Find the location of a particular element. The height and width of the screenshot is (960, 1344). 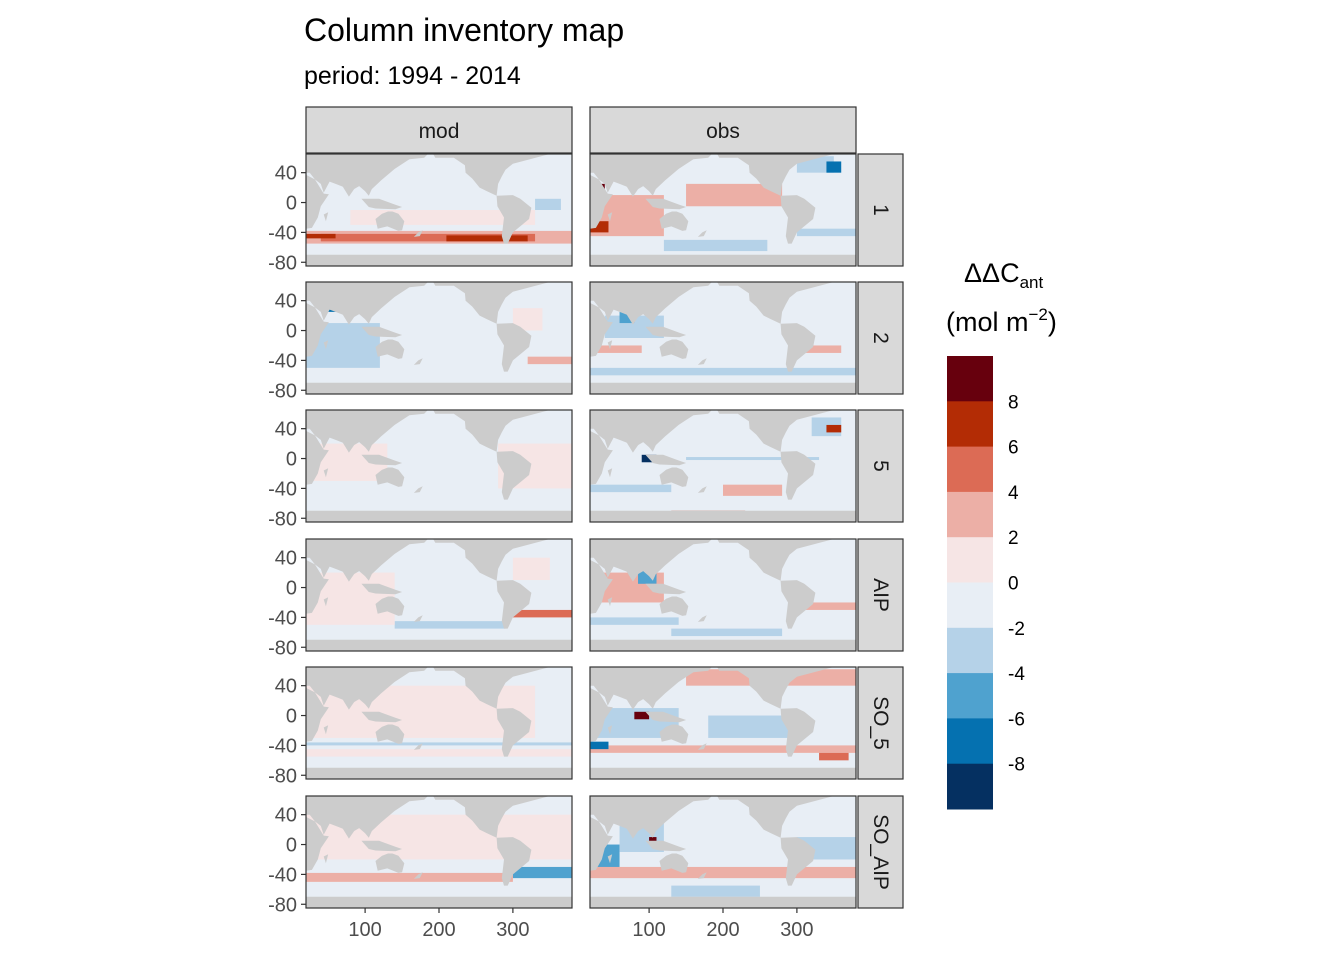

legend-label: 6 is located at coordinates (1013, 448).